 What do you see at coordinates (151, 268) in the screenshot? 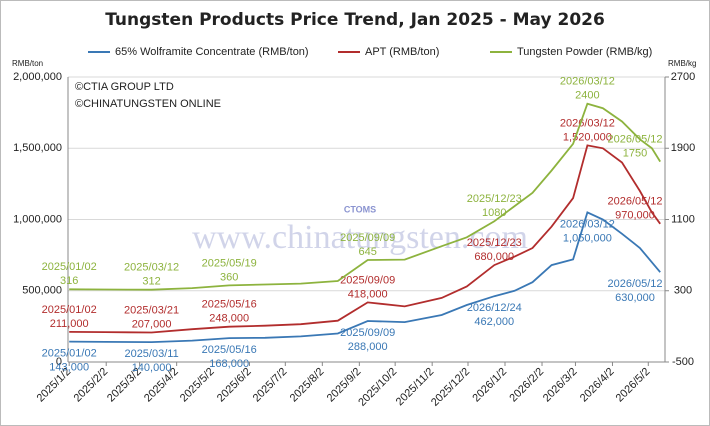
I see `annotation-date: 2025/03/12` at bounding box center [151, 268].